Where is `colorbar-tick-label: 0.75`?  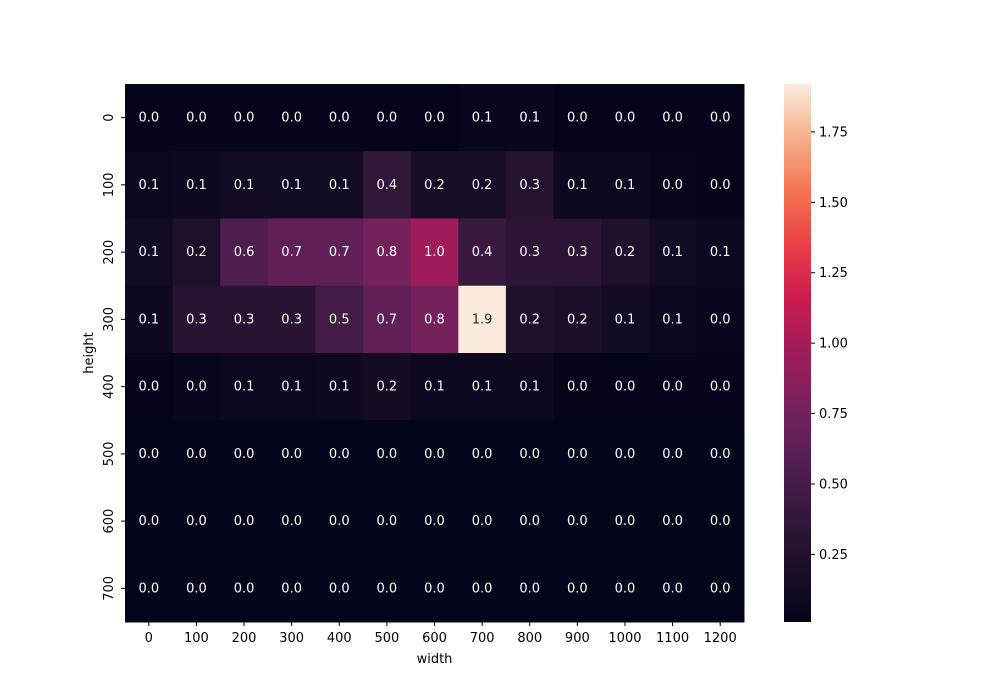
colorbar-tick-label: 0.75 is located at coordinates (833, 414).